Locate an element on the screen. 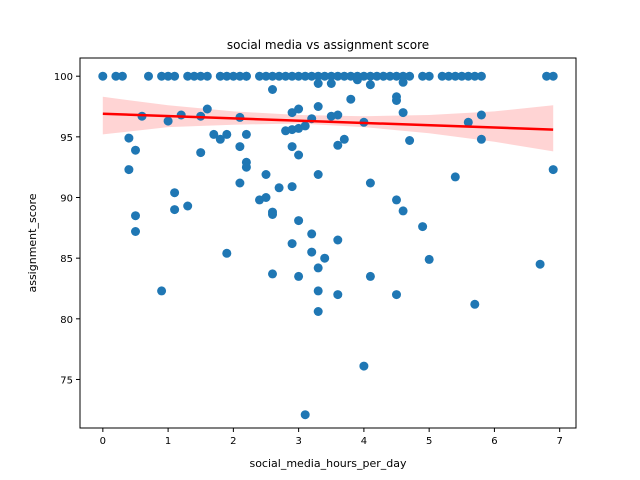  chart-title: social media vs assignment score is located at coordinates (328, 45).